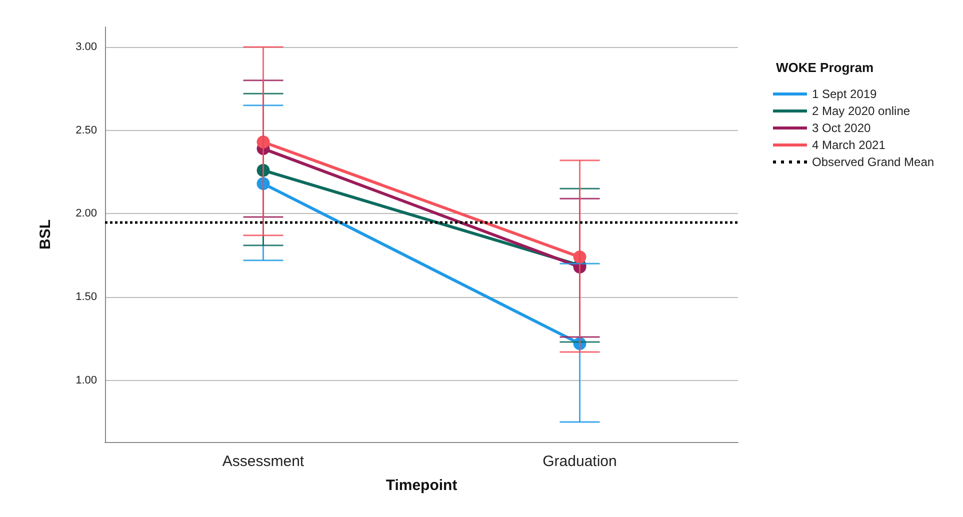  What do you see at coordinates (45, 235) in the screenshot?
I see `y-axis-title: BSL` at bounding box center [45, 235].